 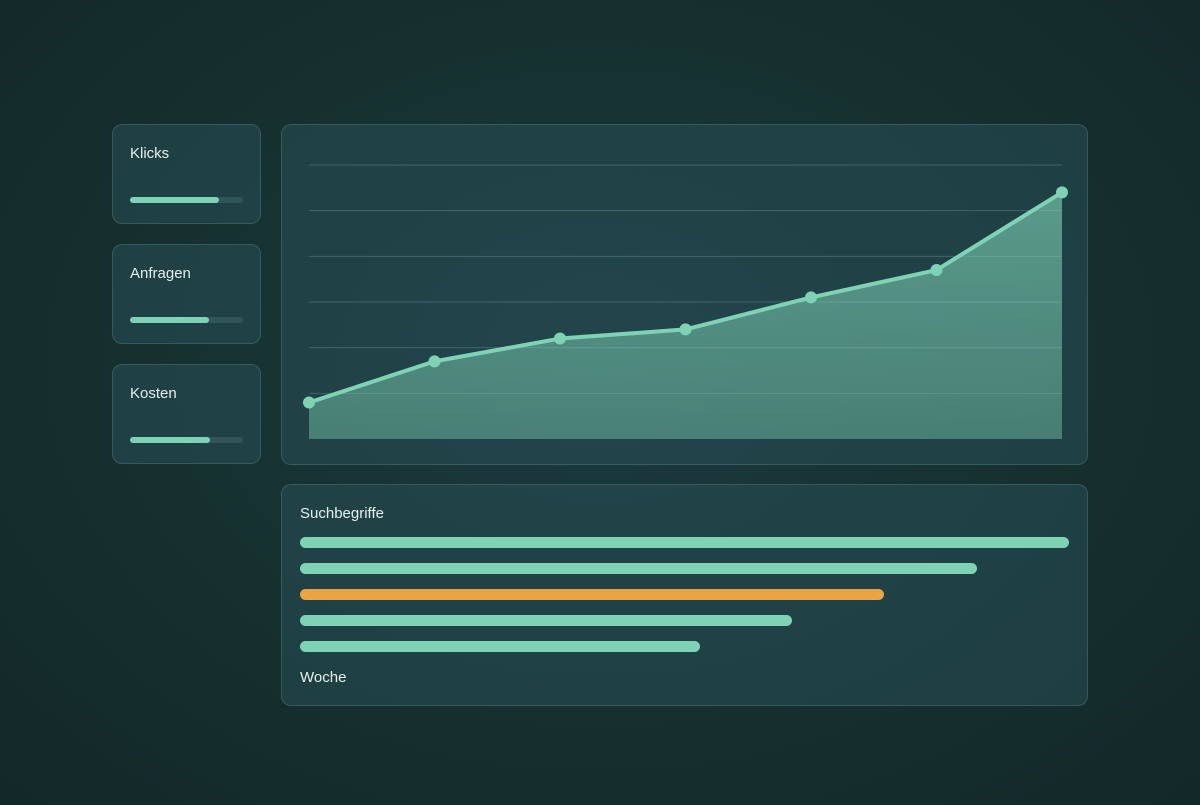 I want to click on kpi-card-anfragen: Anfragen, so click(x=186, y=294).